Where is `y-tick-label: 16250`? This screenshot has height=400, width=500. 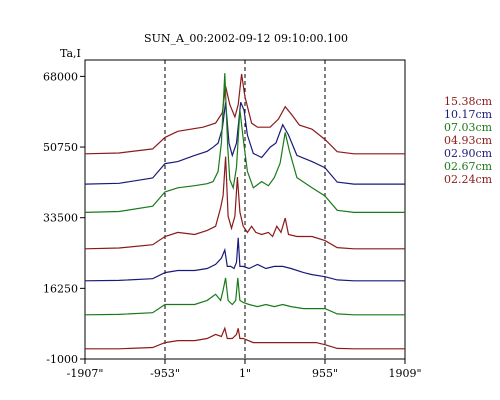
y-tick-label: 16250 is located at coordinates (60, 288).